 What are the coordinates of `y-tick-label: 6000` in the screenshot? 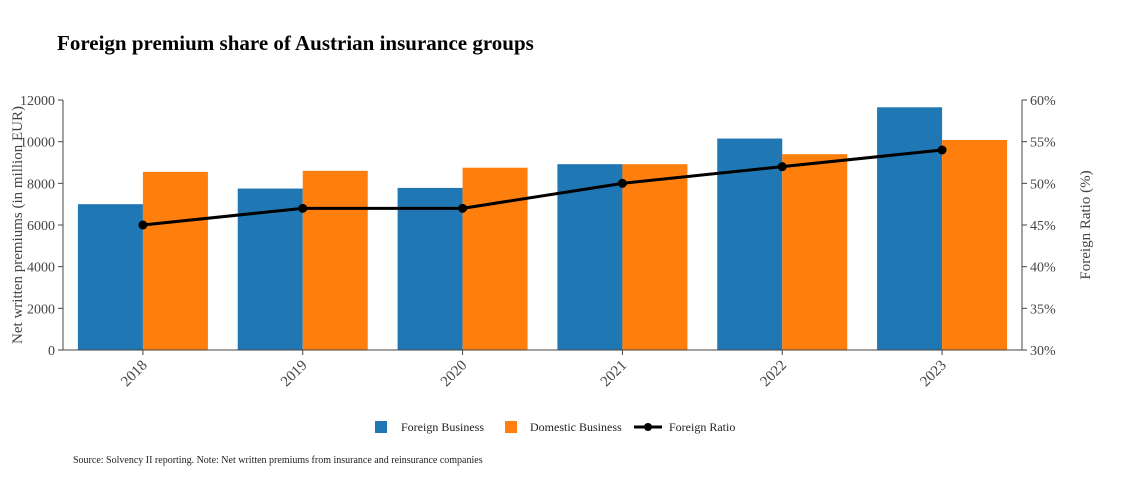 It's located at (41, 226).